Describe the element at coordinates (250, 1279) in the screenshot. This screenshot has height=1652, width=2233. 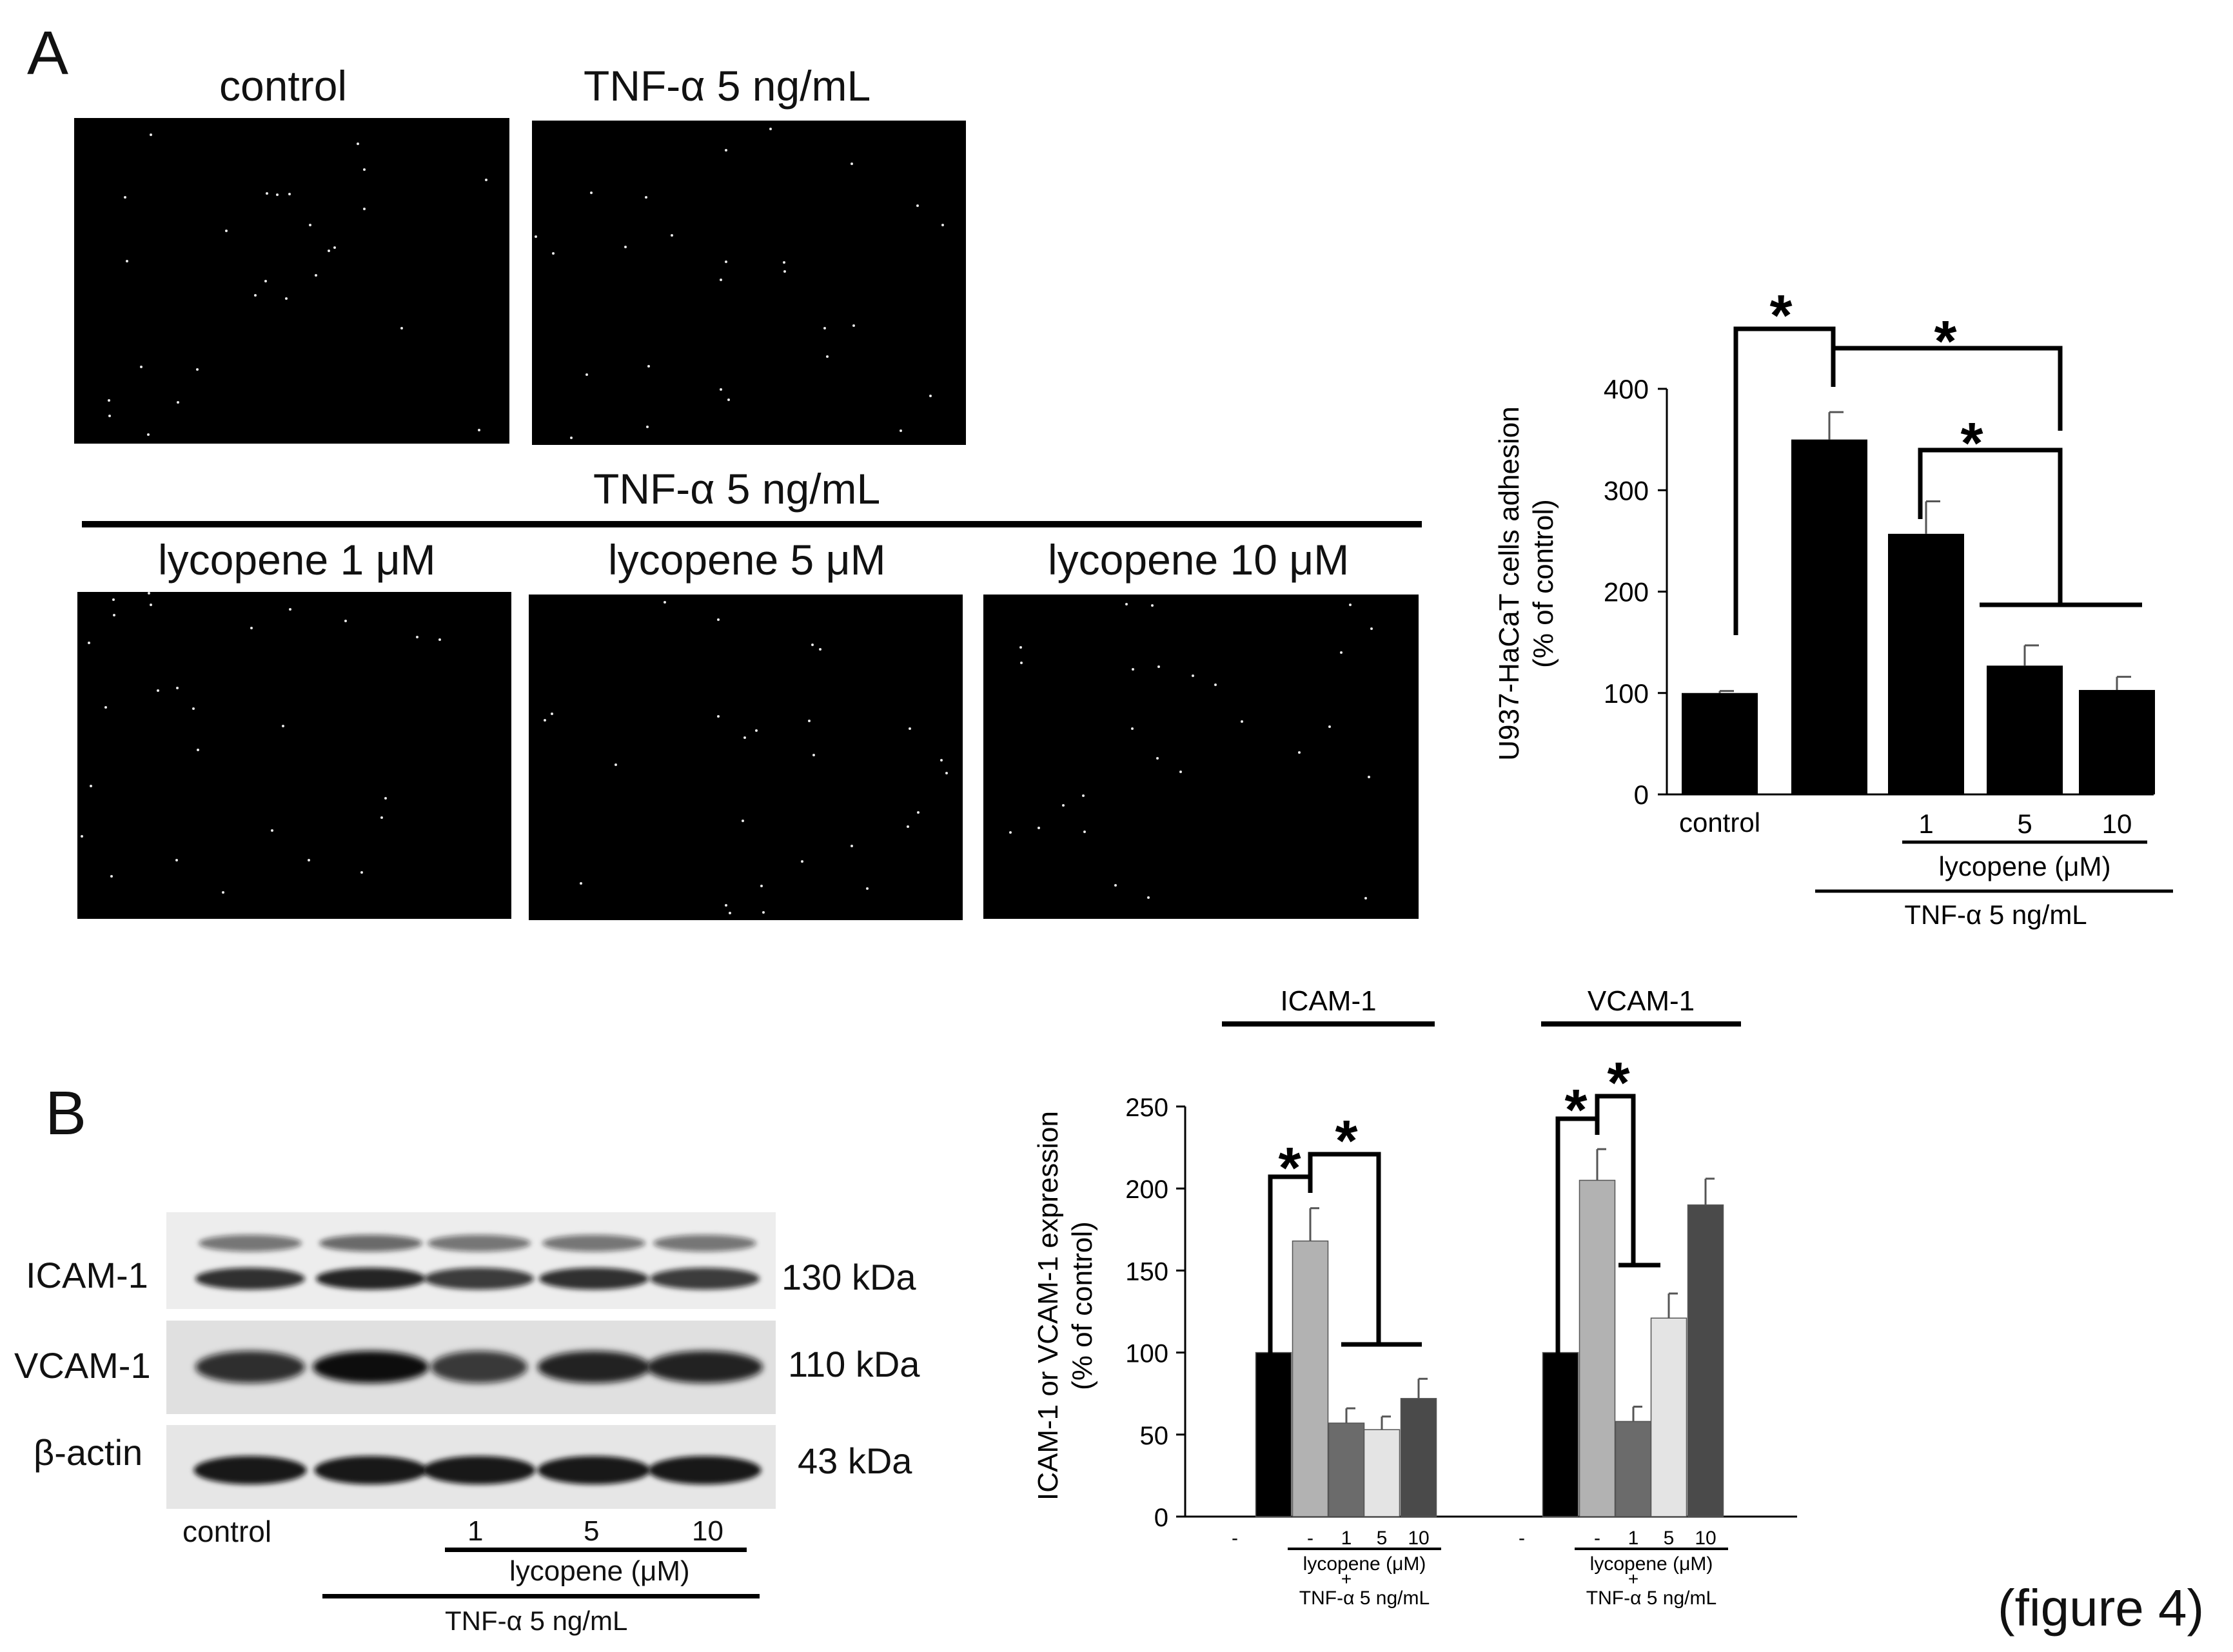
I see `band-icam` at that location.